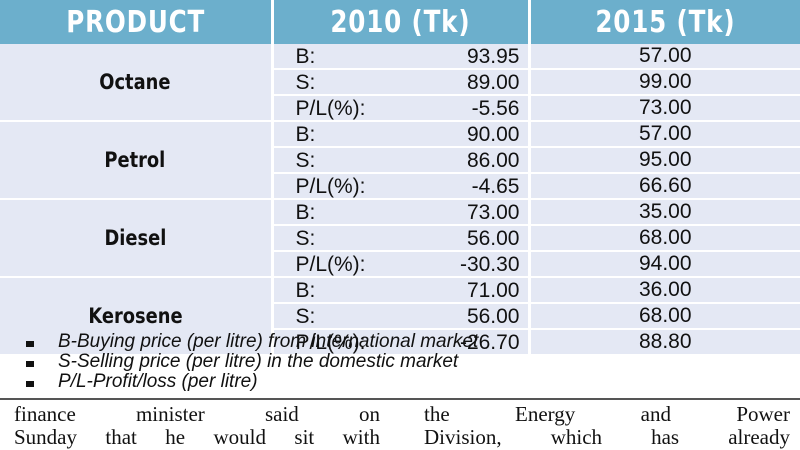 The image size is (800, 450). Describe the element at coordinates (664, 108) in the screenshot. I see `value-2015: 73.00` at that location.